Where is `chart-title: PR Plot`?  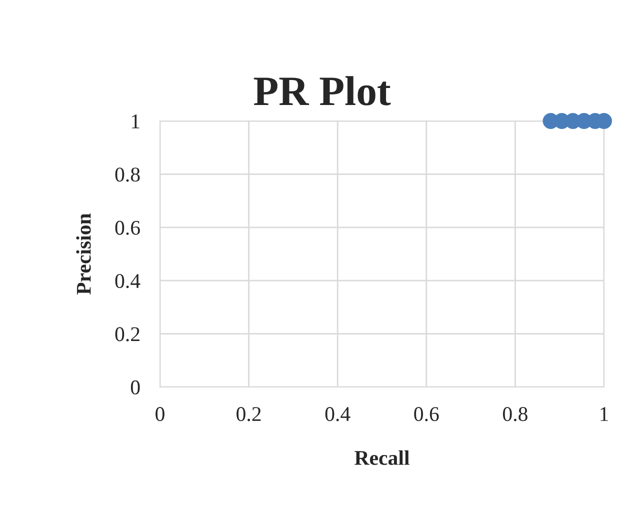 chart-title: PR Plot is located at coordinates (322, 91).